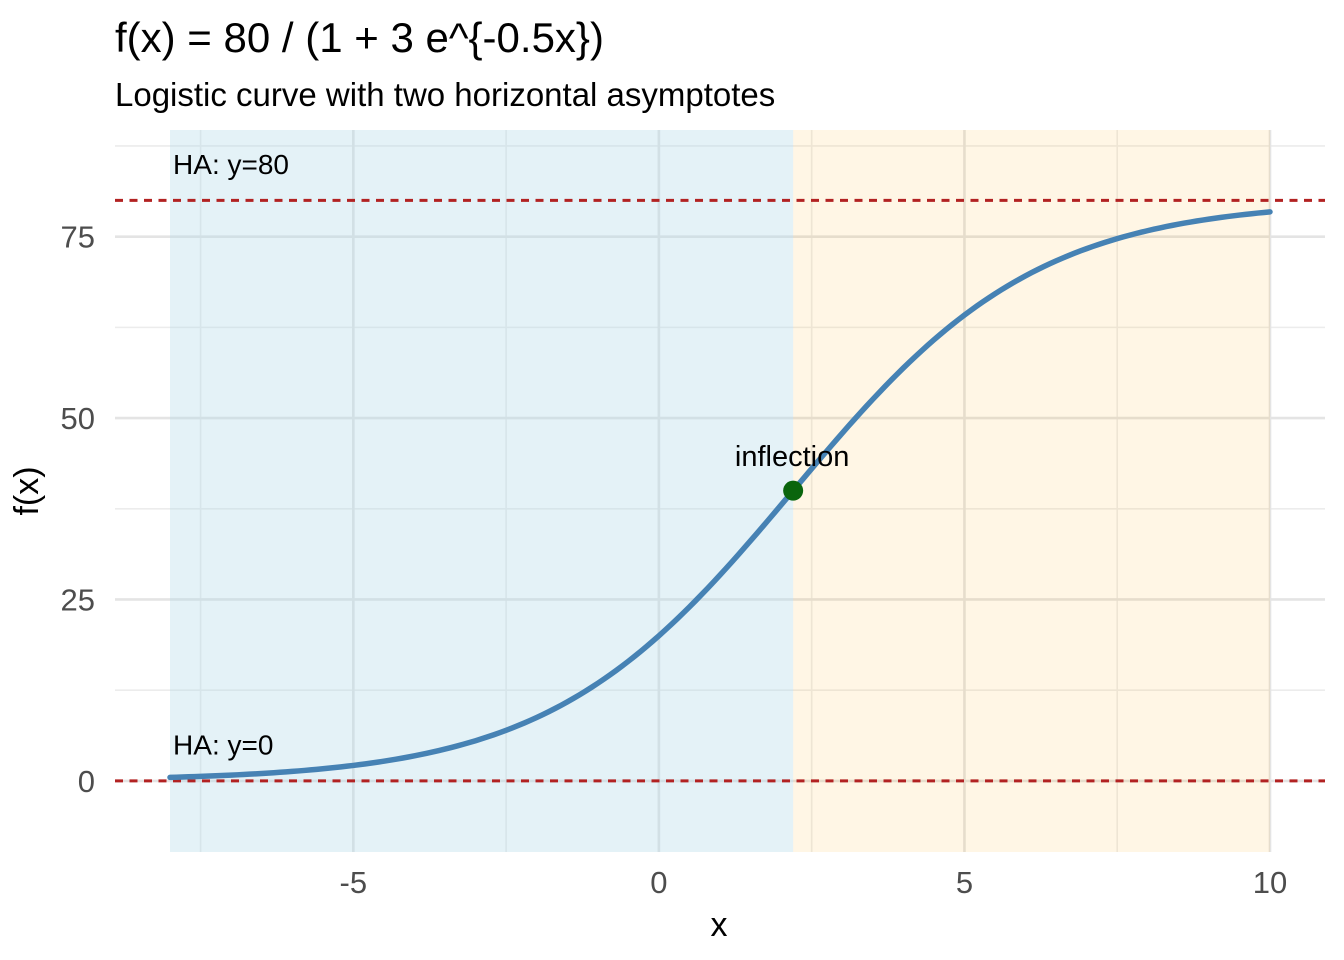  I want to click on inflection-label: inflection, so click(792, 457).